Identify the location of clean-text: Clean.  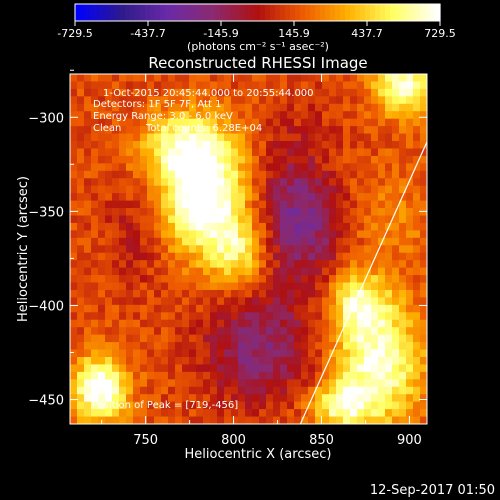
(107, 128).